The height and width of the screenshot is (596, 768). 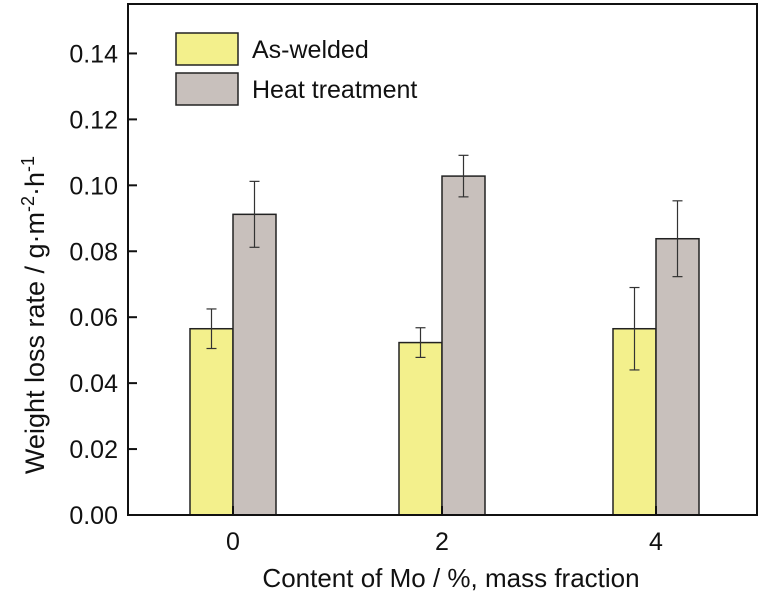 What do you see at coordinates (450, 578) in the screenshot?
I see `x-axis-title: Content of Mo / %, mass fraction` at bounding box center [450, 578].